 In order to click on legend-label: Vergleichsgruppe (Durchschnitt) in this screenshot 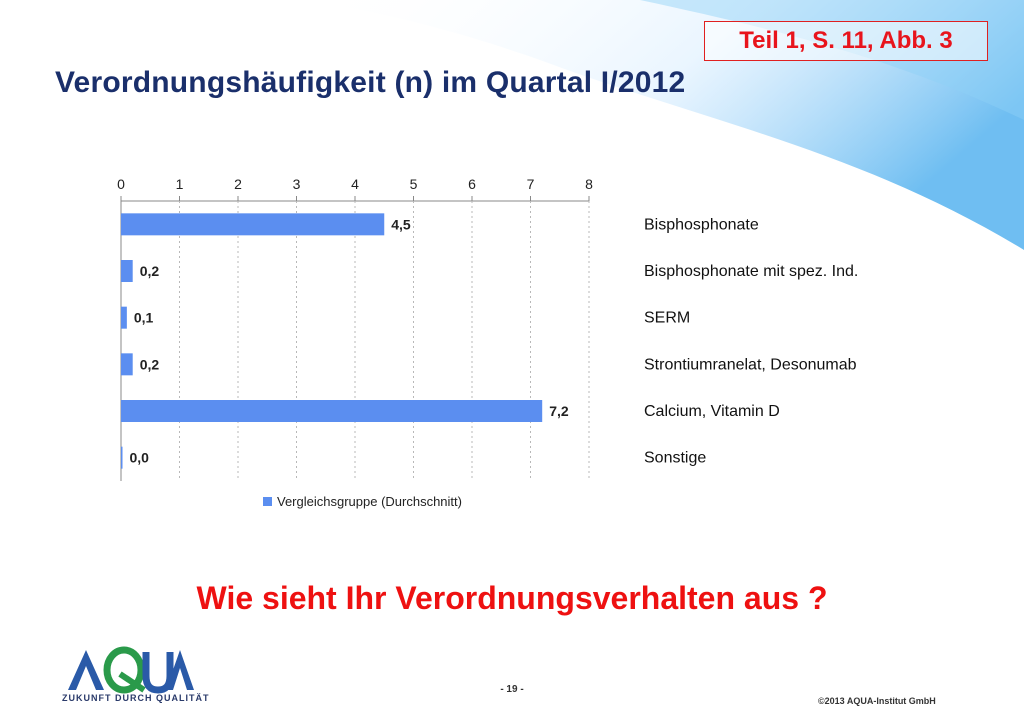, I will do `click(369, 501)`.